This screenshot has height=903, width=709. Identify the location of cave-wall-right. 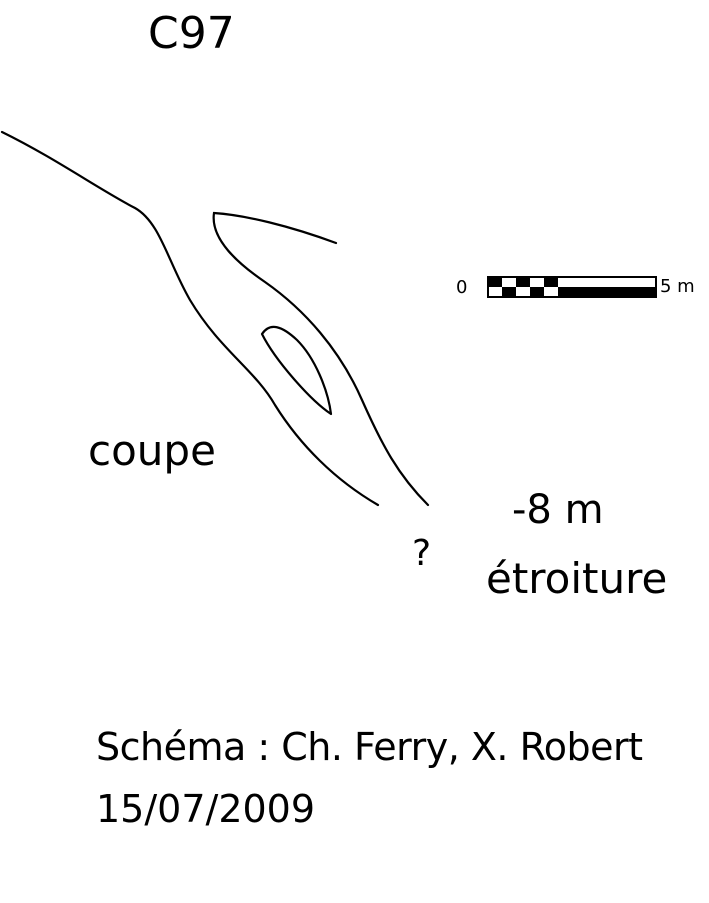
(321, 359).